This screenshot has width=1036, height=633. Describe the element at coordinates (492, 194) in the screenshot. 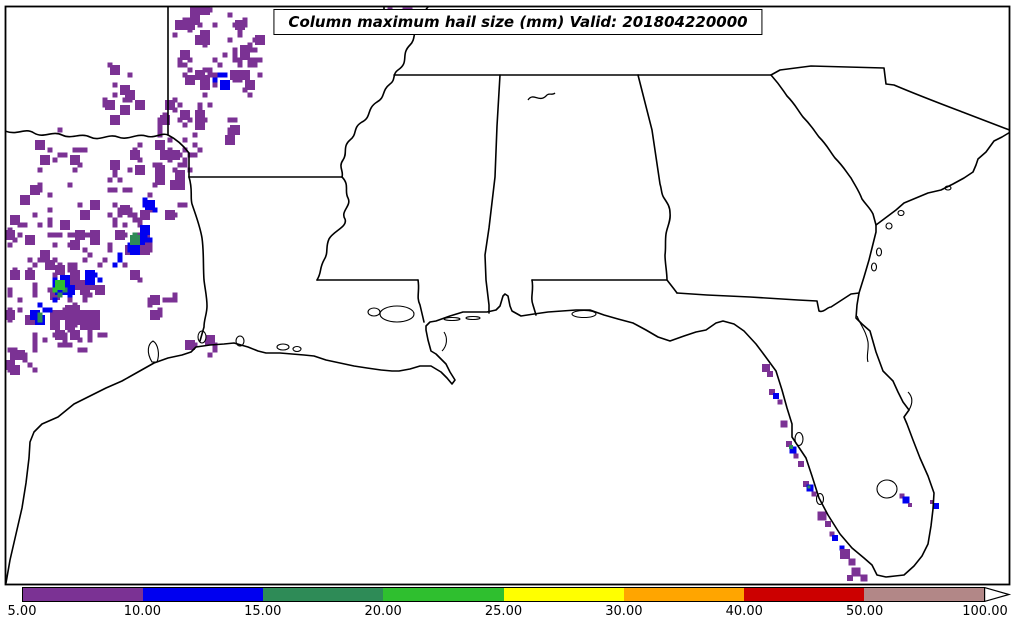

I see `ms-al-border` at that location.